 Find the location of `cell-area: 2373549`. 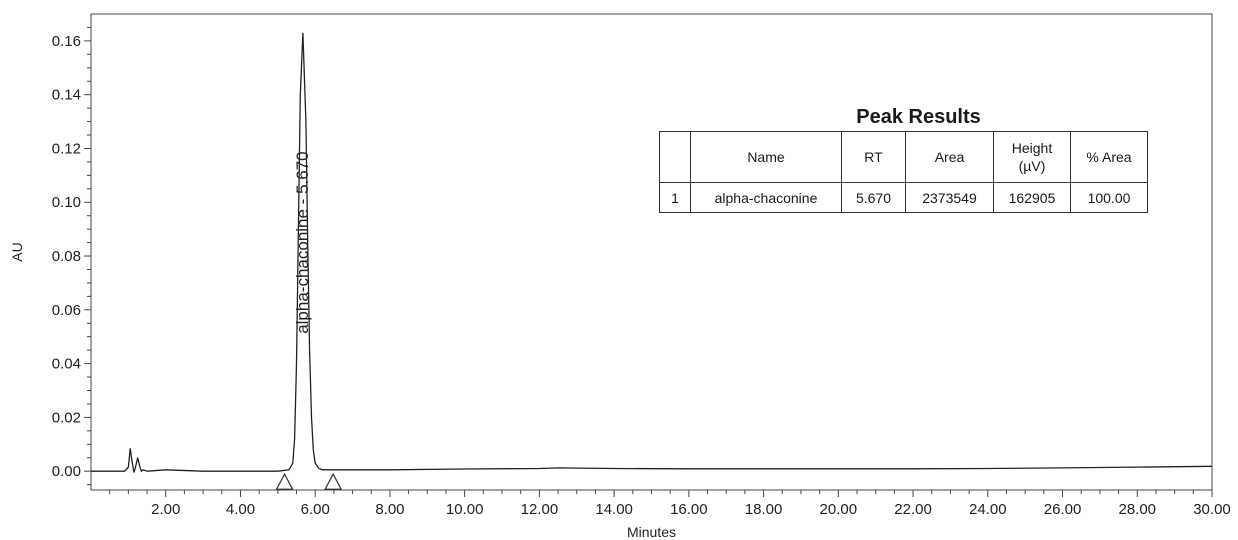

cell-area: 2373549 is located at coordinates (949, 197).